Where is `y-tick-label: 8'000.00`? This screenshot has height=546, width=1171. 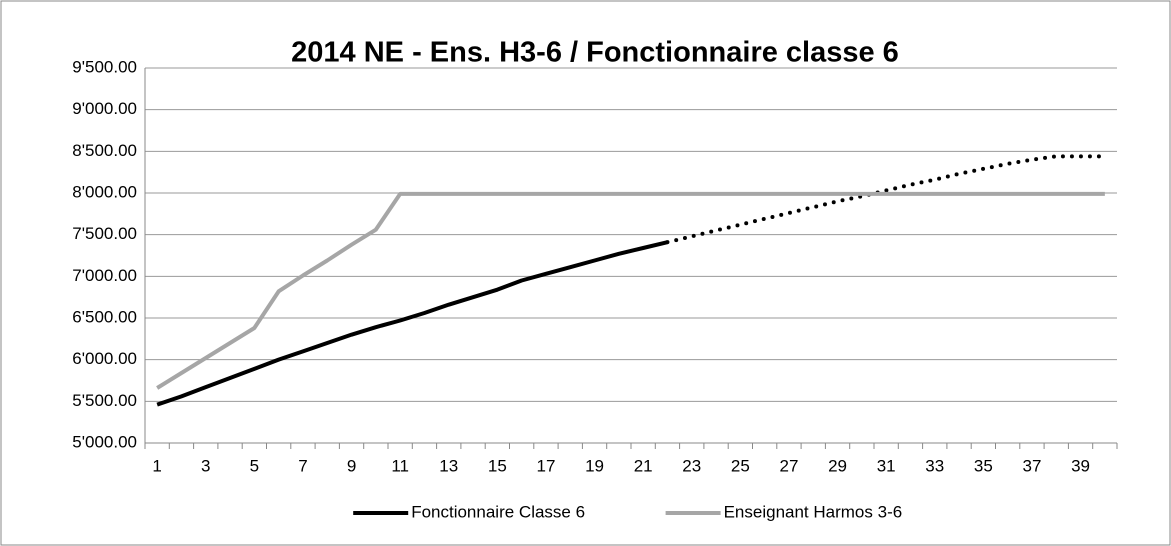 y-tick-label: 8'000.00 is located at coordinates (104, 191).